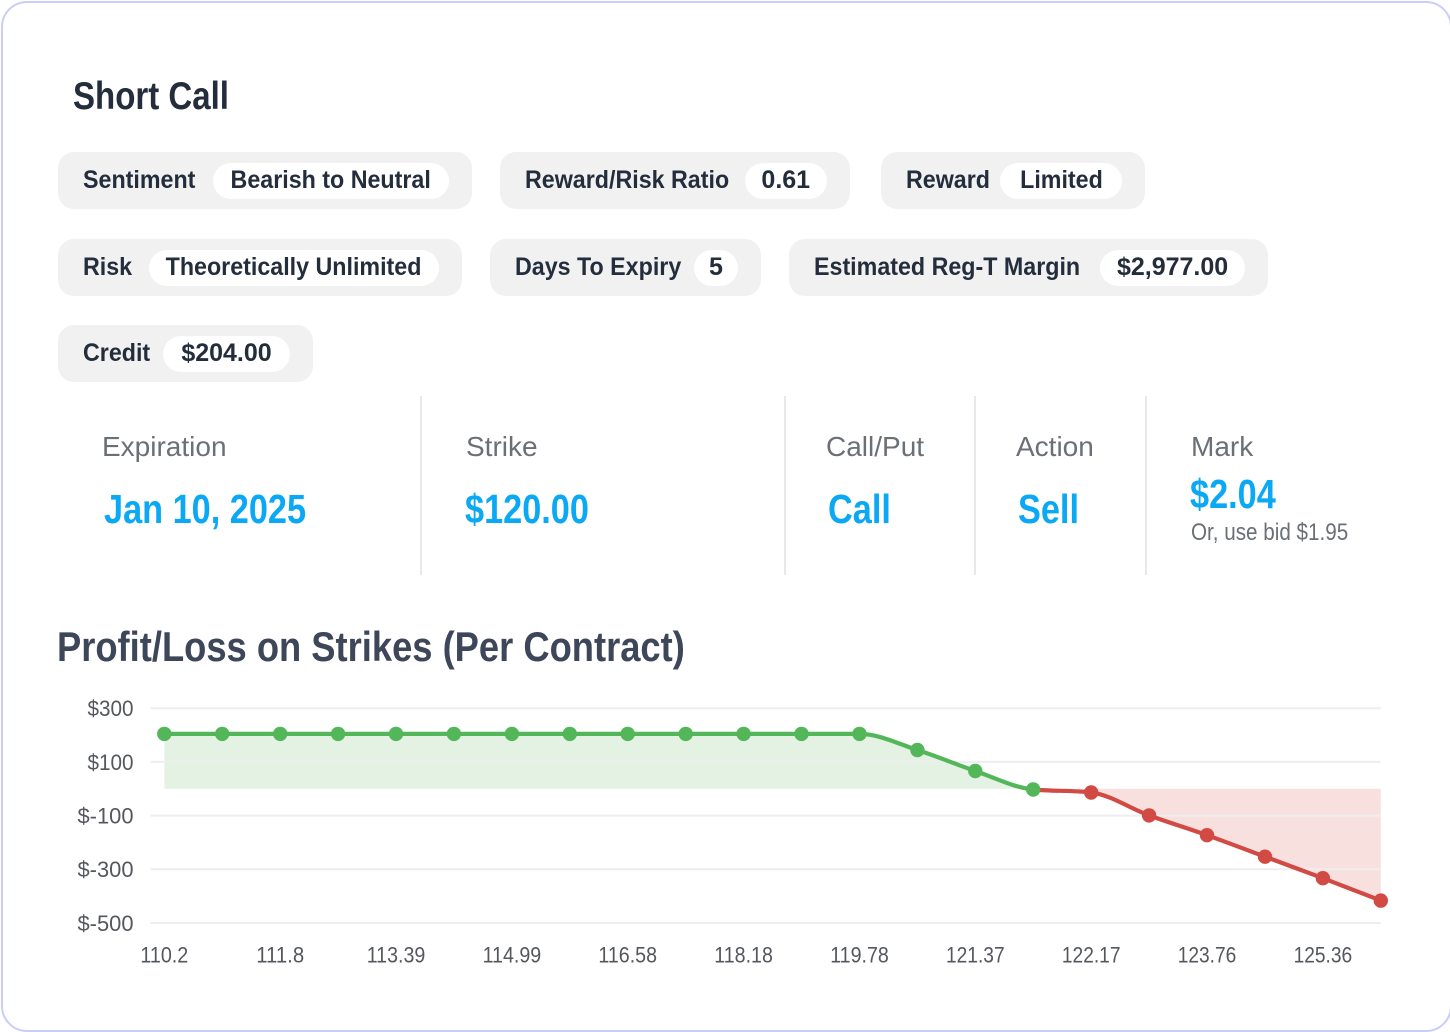  Describe the element at coordinates (975, 954) in the screenshot. I see `svg-text: 121.37` at that location.